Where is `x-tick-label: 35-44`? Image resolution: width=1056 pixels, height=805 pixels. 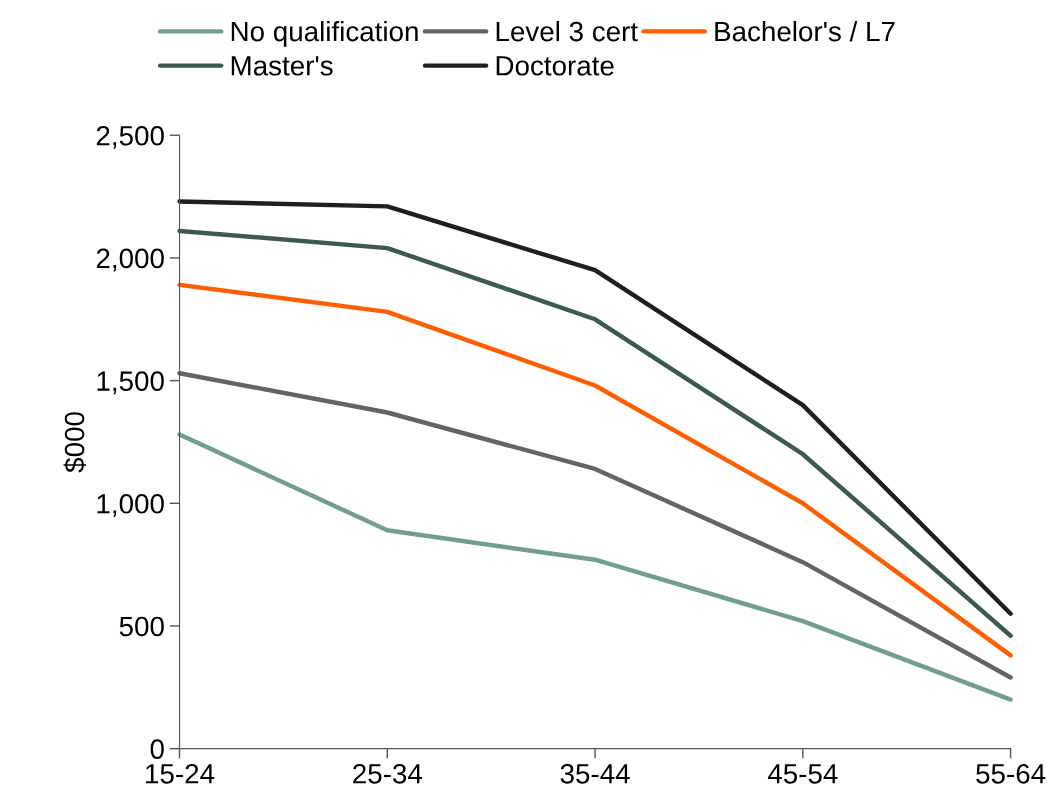
x-tick-label: 35-44 is located at coordinates (595, 773).